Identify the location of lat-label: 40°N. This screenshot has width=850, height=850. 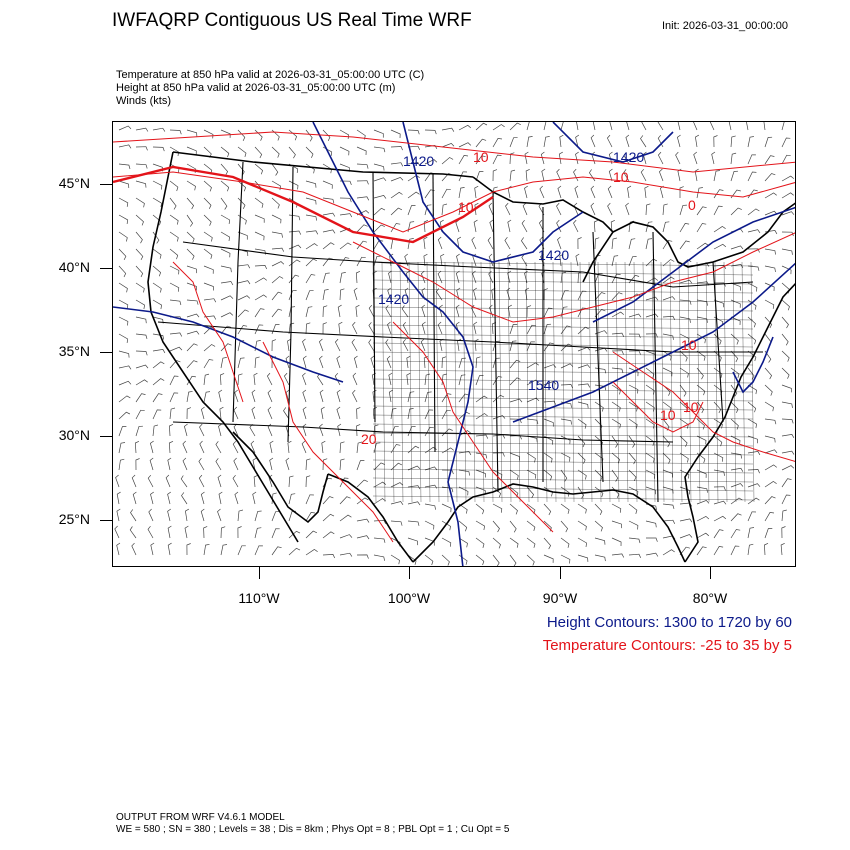
(74, 267).